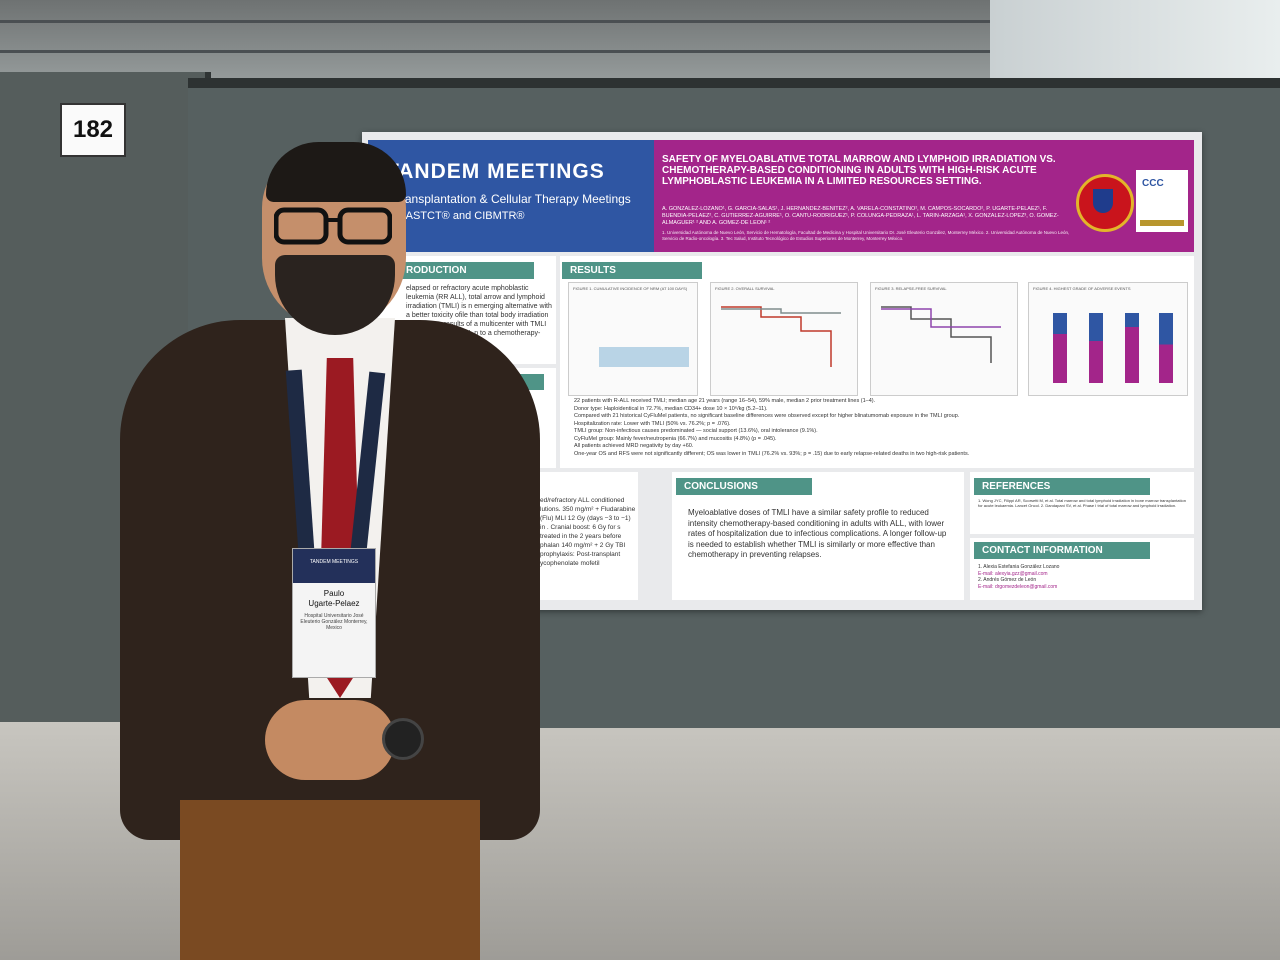  Describe the element at coordinates (495, 171) in the screenshot. I see `brand-title: TANDEM MEETINGS` at that location.